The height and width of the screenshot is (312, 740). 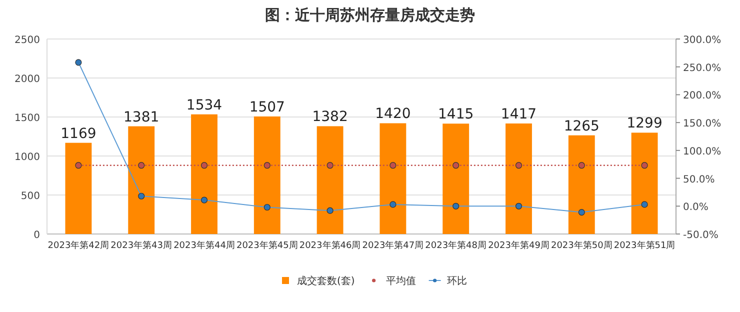 I want to click on data-label: 1265, so click(x=582, y=126).